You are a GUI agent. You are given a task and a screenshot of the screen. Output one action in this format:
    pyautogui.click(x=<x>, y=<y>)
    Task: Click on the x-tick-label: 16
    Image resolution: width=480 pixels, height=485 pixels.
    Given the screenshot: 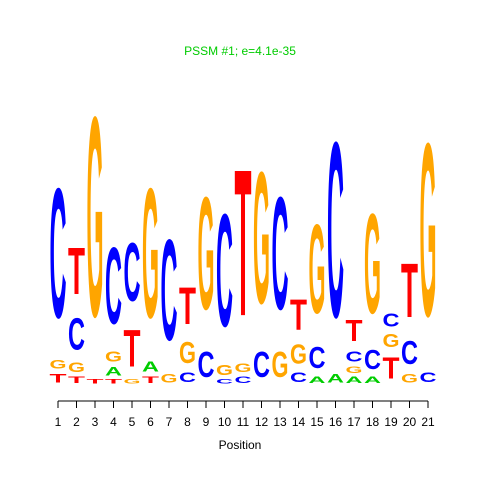 What is the action you would take?
    pyautogui.click(x=336, y=422)
    